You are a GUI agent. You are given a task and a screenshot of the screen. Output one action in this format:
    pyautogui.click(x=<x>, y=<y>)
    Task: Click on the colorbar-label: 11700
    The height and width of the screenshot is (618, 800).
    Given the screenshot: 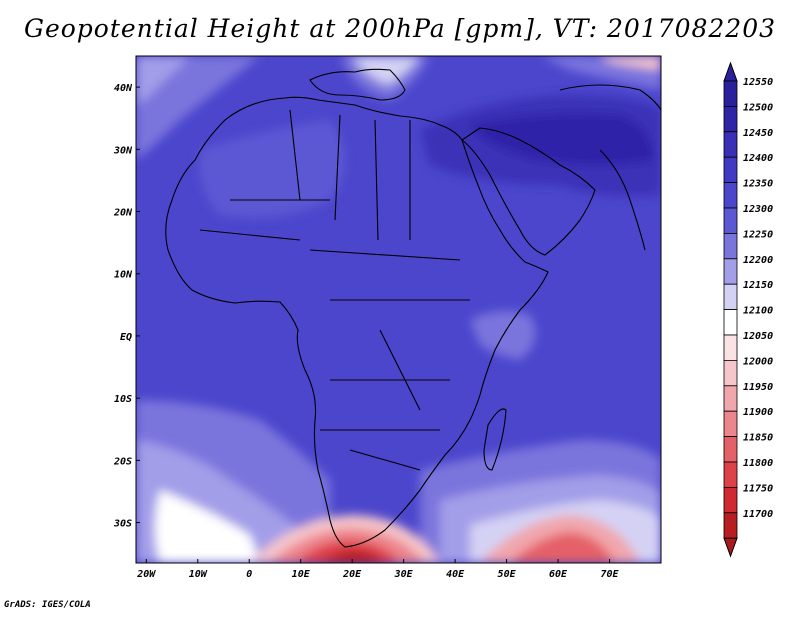 What is the action you would take?
    pyautogui.click(x=758, y=514)
    